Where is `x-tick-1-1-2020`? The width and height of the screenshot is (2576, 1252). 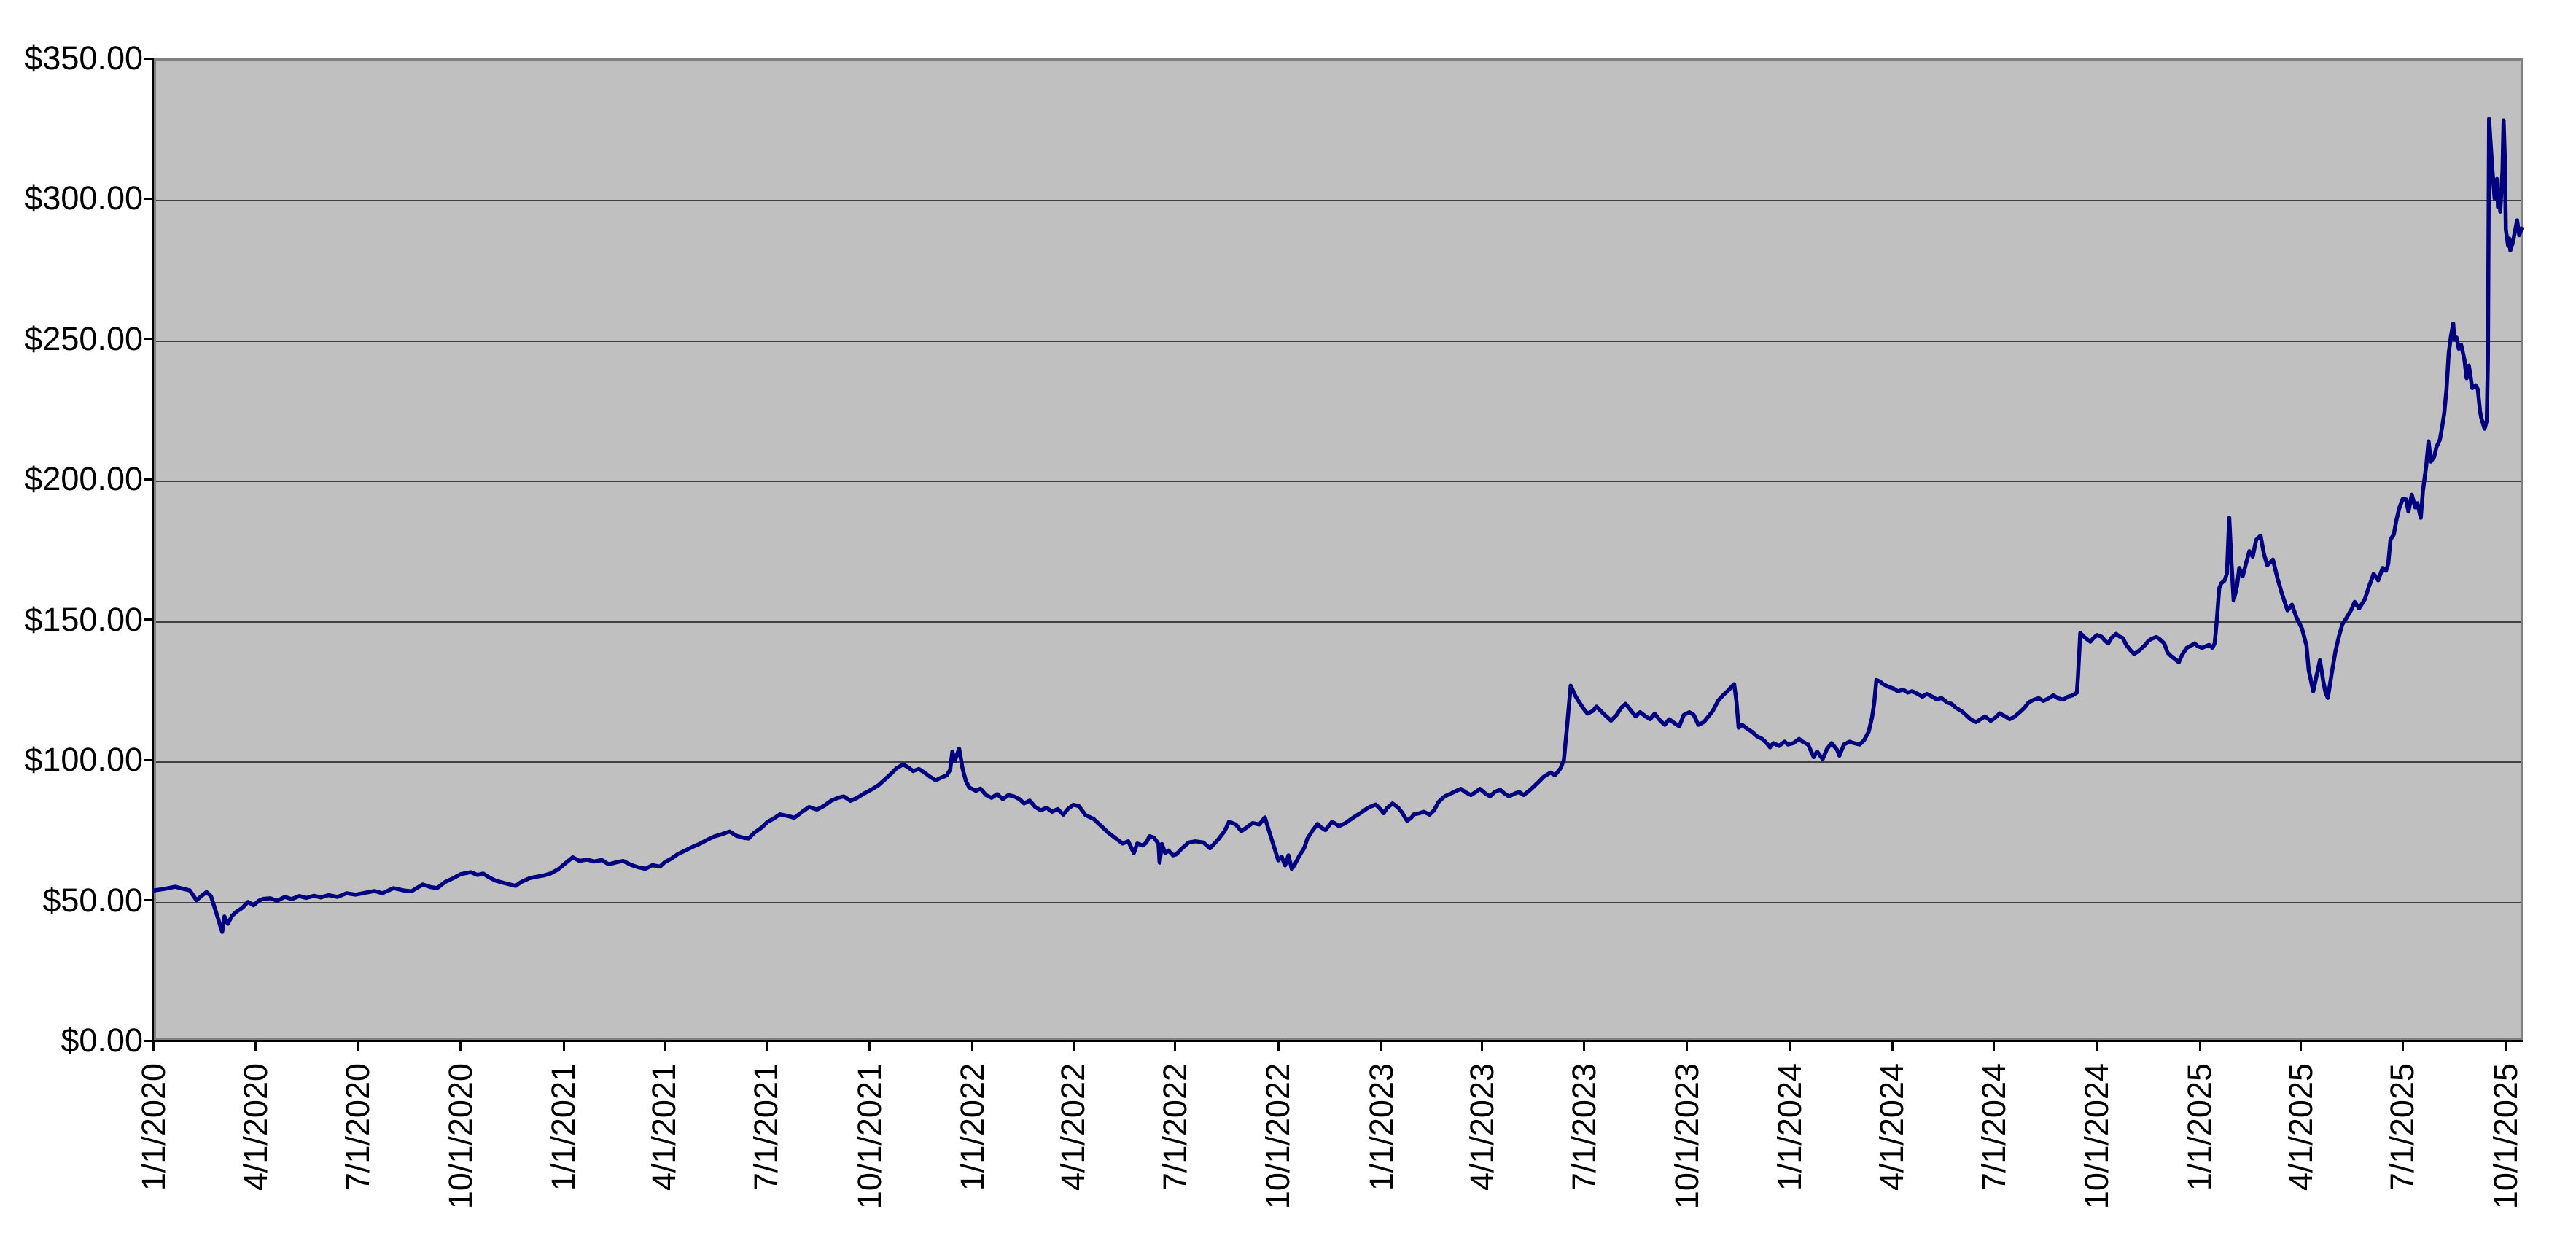
x-tick-1-1-2020 is located at coordinates (153, 1046).